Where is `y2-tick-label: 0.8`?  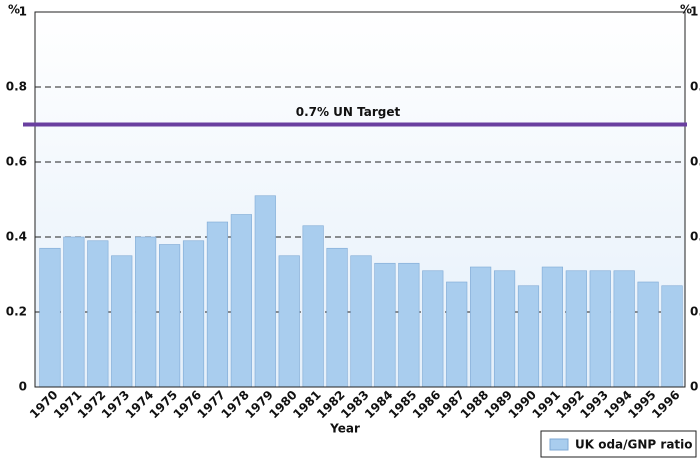 y2-tick-label: 0.8 is located at coordinates (695, 87).